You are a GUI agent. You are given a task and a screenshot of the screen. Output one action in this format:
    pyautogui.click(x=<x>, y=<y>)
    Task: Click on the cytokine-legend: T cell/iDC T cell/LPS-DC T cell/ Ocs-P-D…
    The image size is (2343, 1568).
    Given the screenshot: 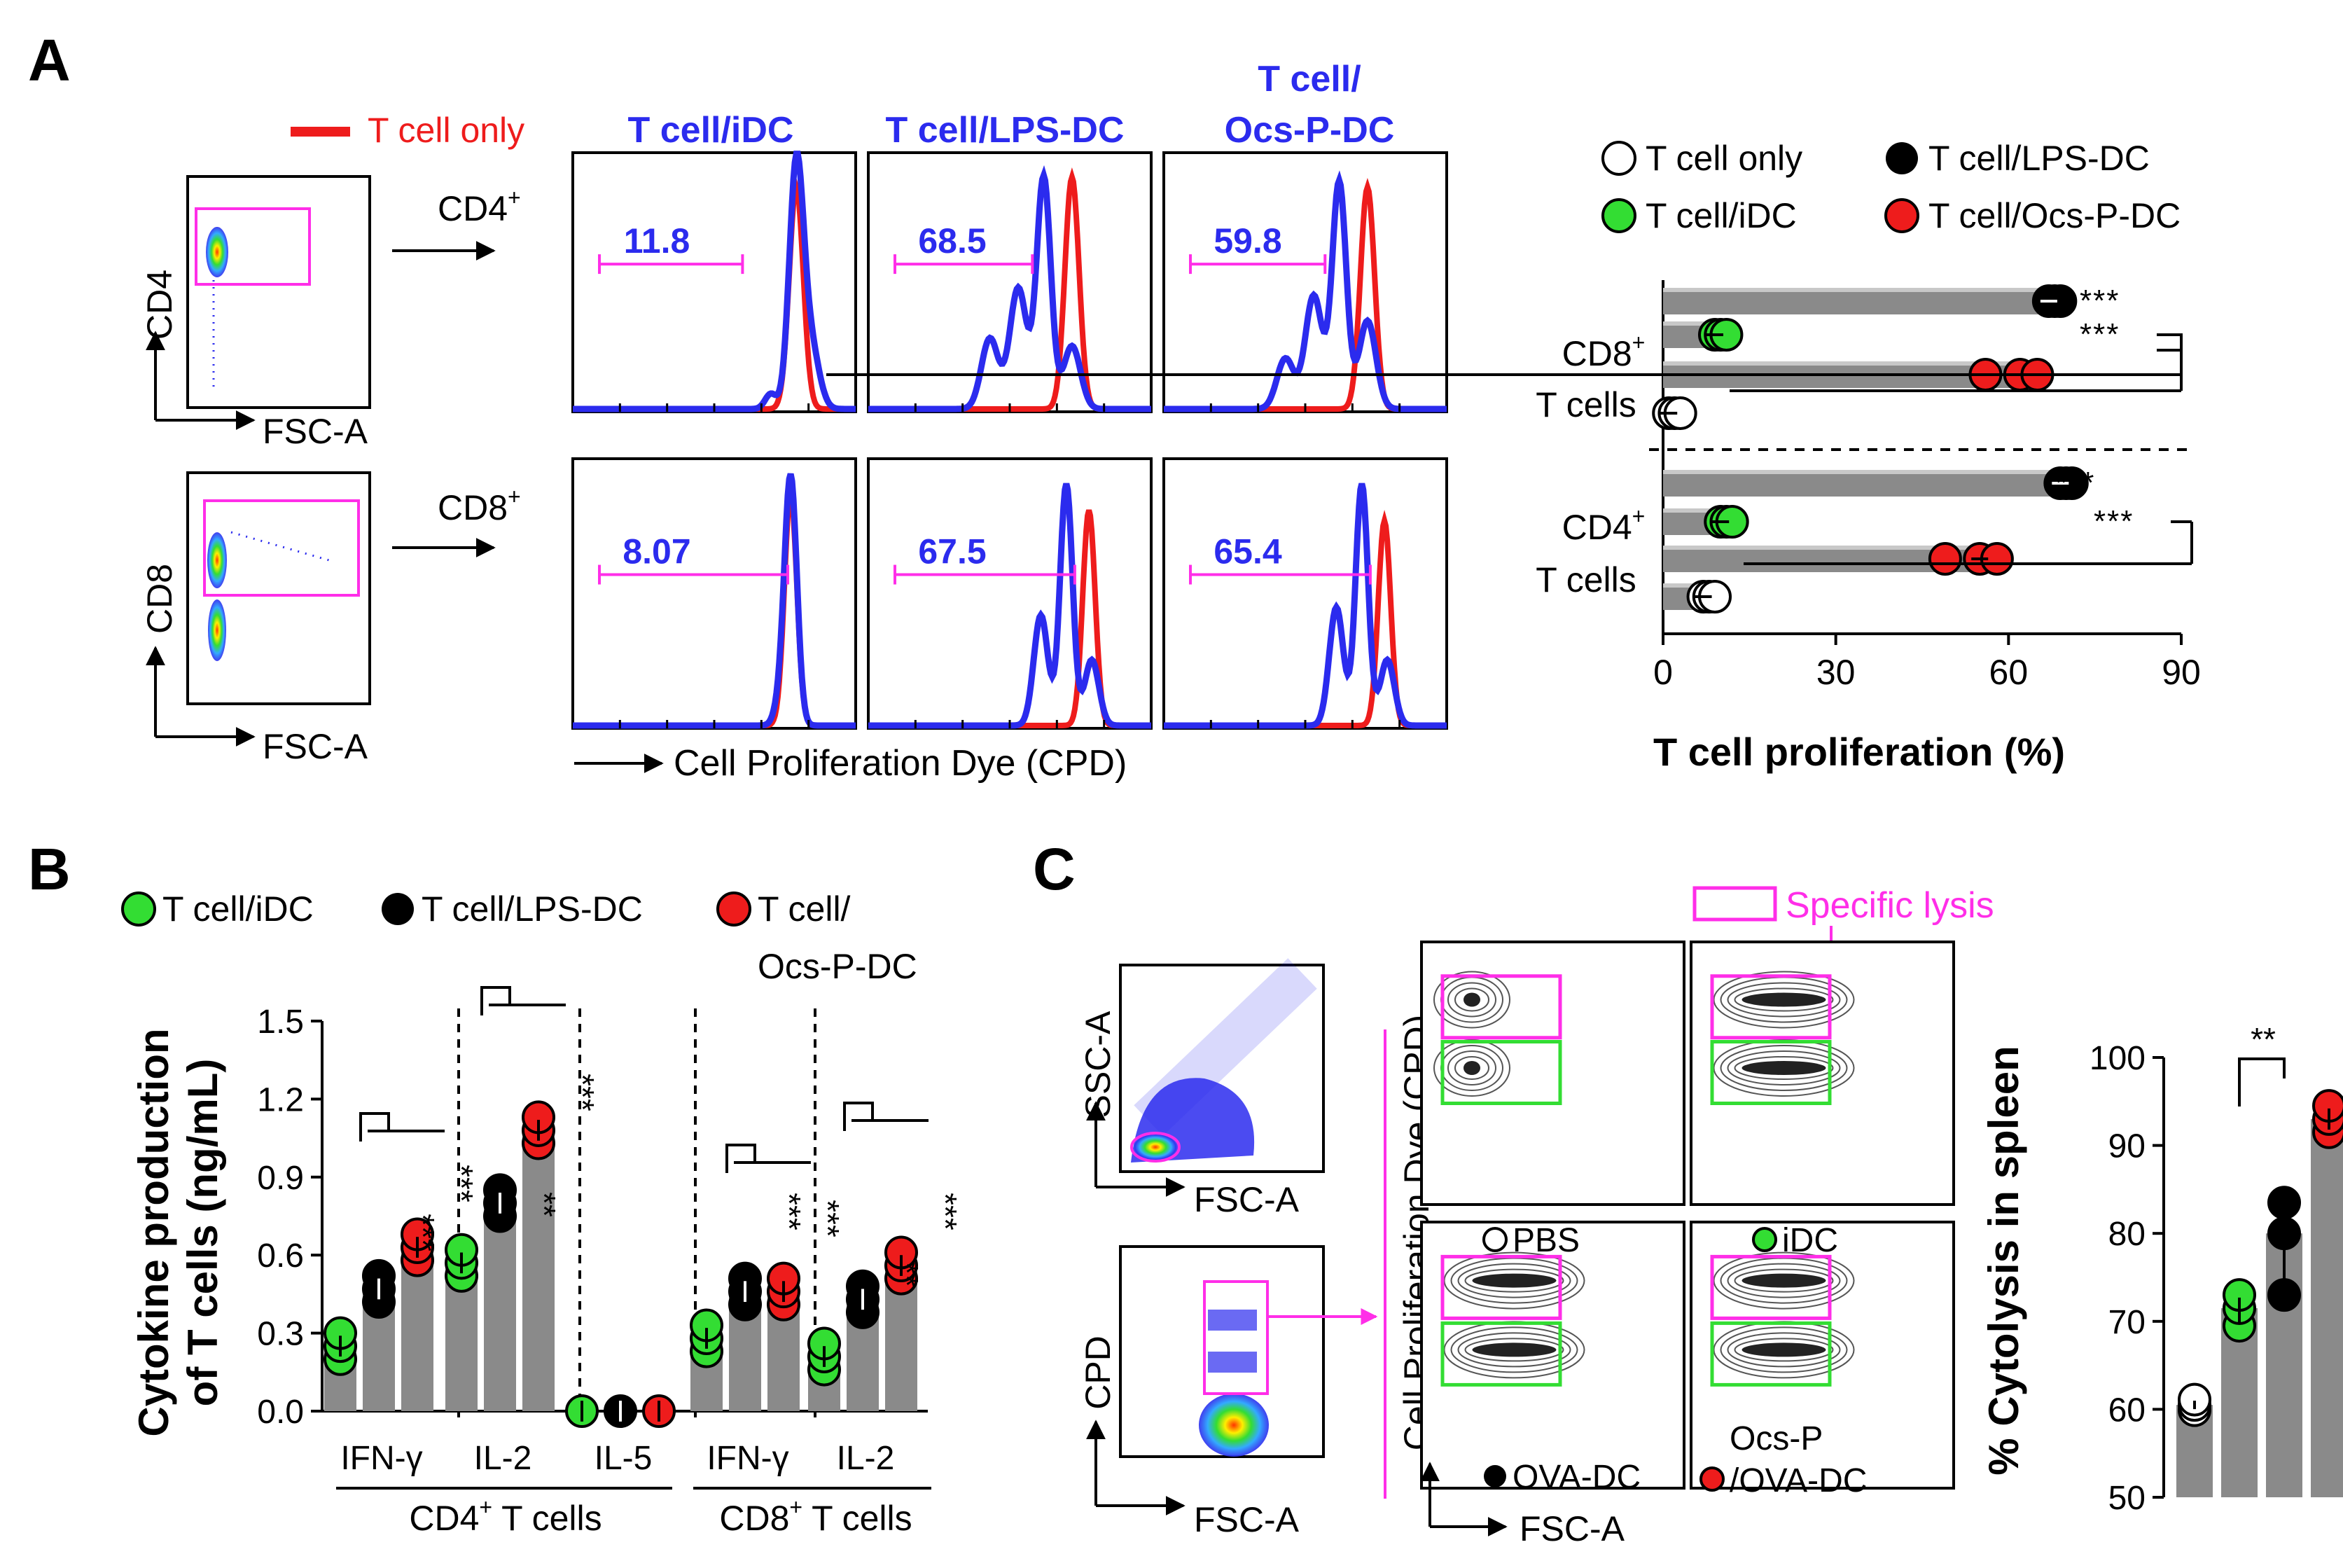 What is the action you would take?
    pyautogui.click(x=519, y=937)
    